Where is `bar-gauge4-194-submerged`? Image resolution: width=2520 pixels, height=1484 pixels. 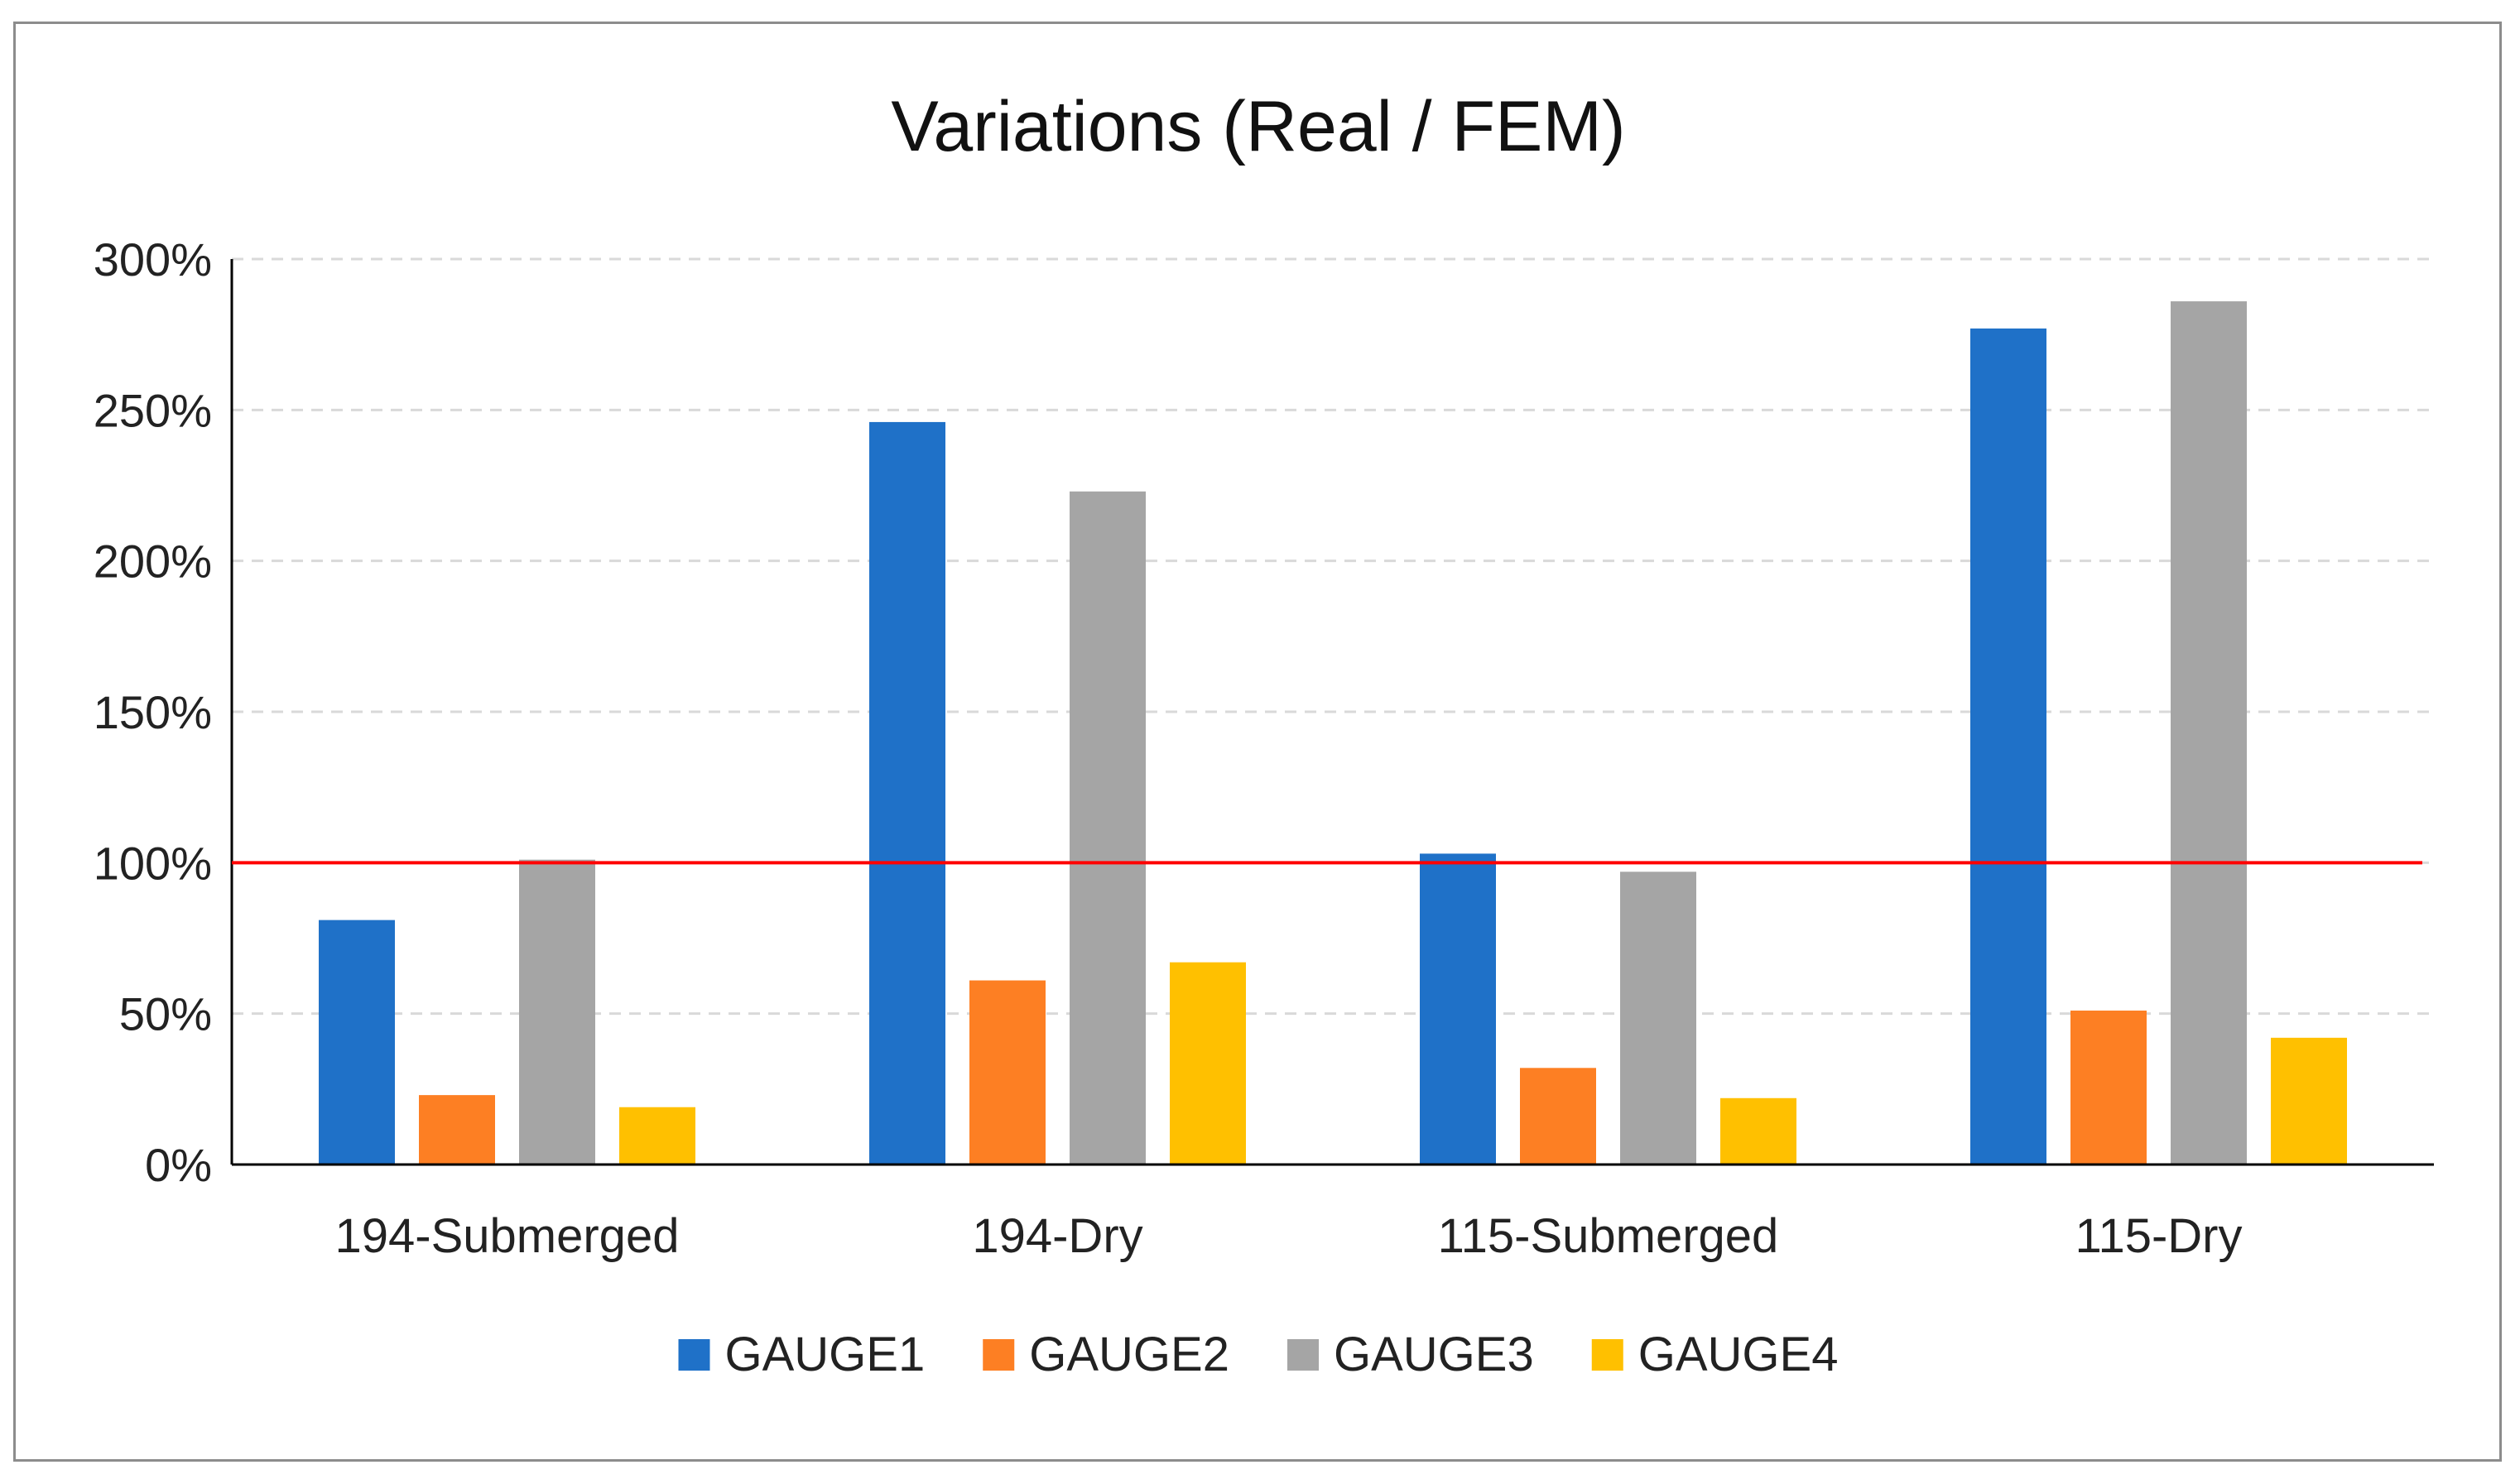 bar-gauge4-194-submerged is located at coordinates (657, 1136).